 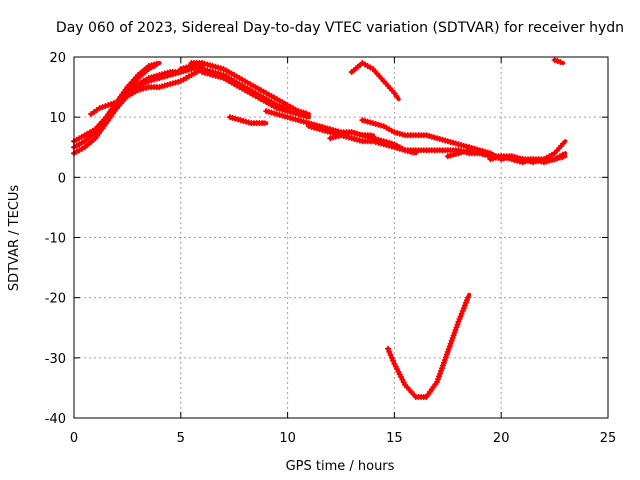 I want to click on x-tick-label: 10, so click(x=287, y=438).